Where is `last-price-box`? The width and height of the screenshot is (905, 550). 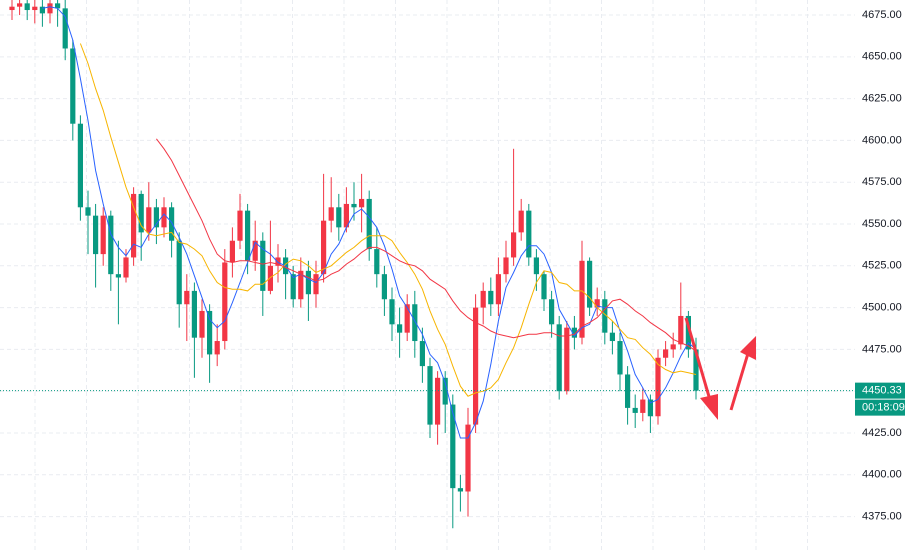
last-price-box is located at coordinates (880, 390).